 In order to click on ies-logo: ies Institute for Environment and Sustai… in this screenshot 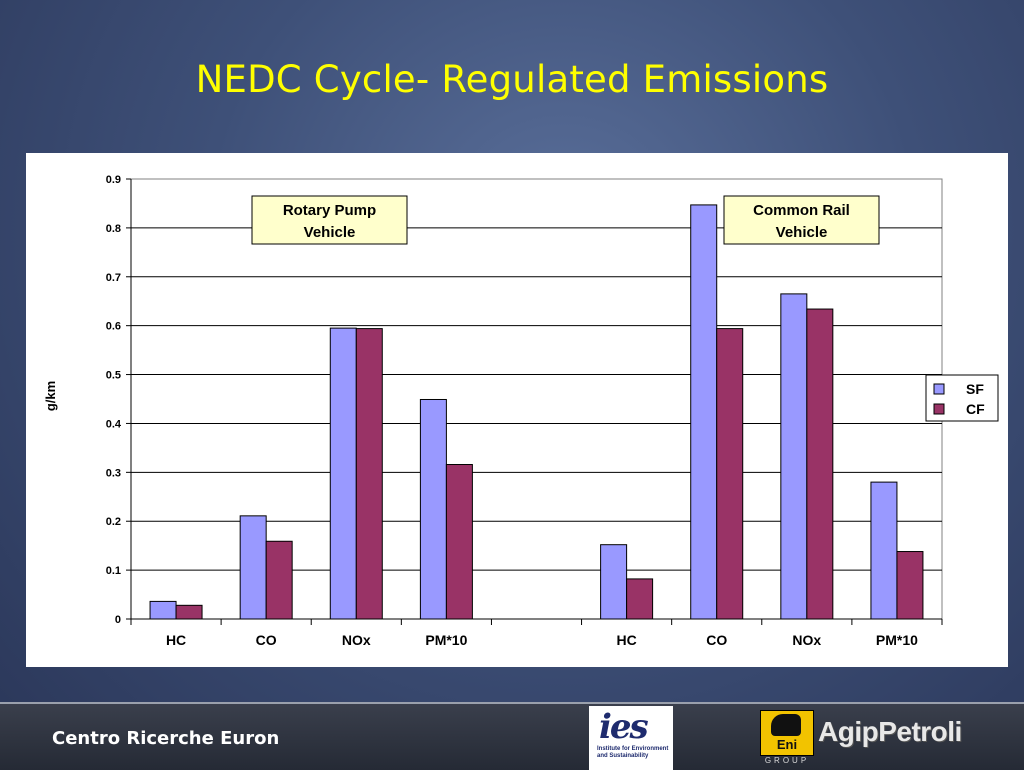, I will do `click(631, 738)`.